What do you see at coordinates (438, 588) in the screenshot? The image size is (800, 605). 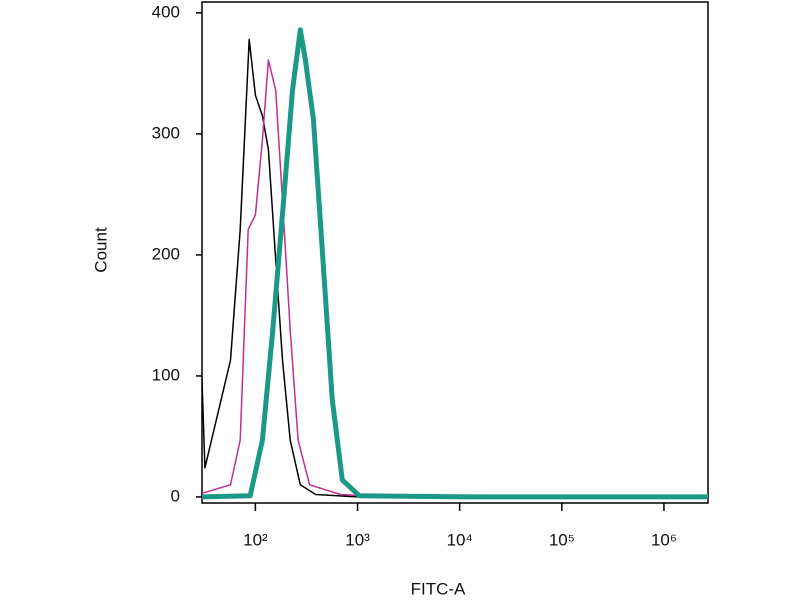 I see `x-axis-label: FITC-A` at bounding box center [438, 588].